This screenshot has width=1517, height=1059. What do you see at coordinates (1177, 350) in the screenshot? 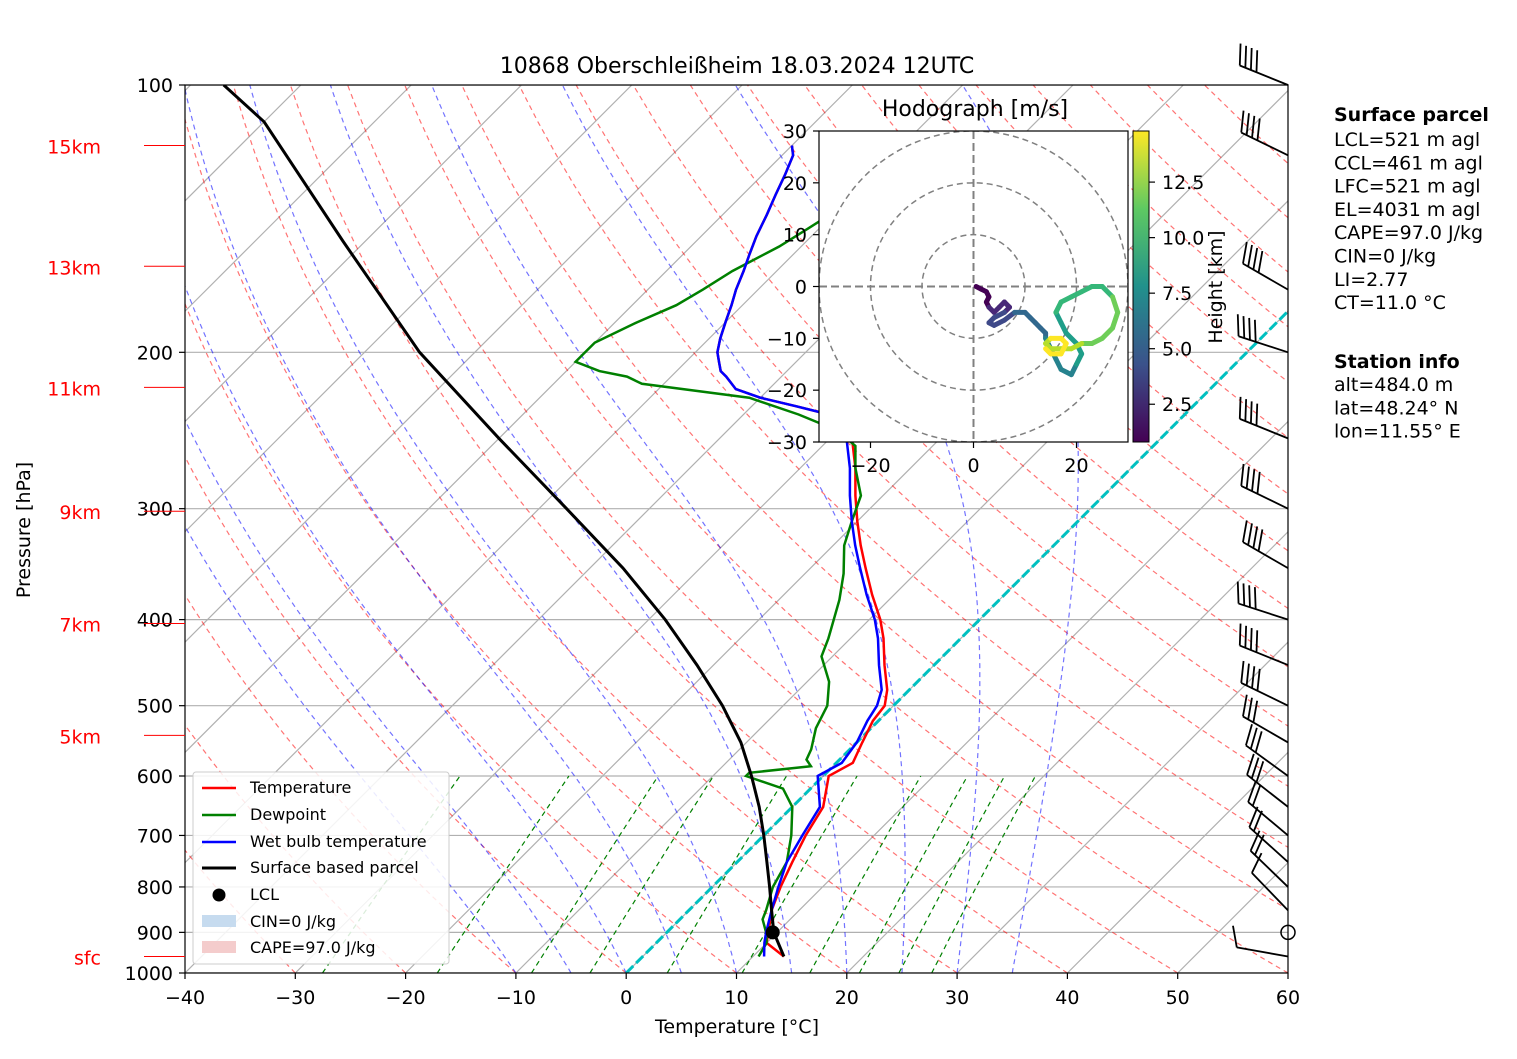
I see `colorbar-tick-label: 5.0` at bounding box center [1177, 350].